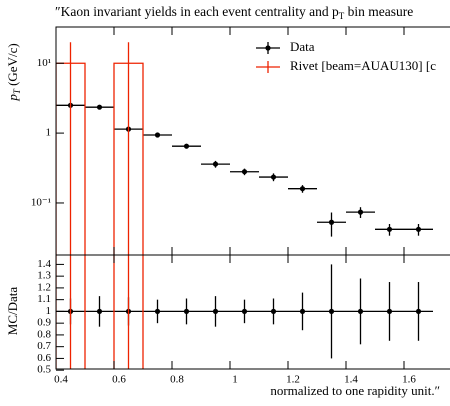 This screenshot has height=406, width=450. I want to click on y-tick-label: 0.8, so click(44, 334).